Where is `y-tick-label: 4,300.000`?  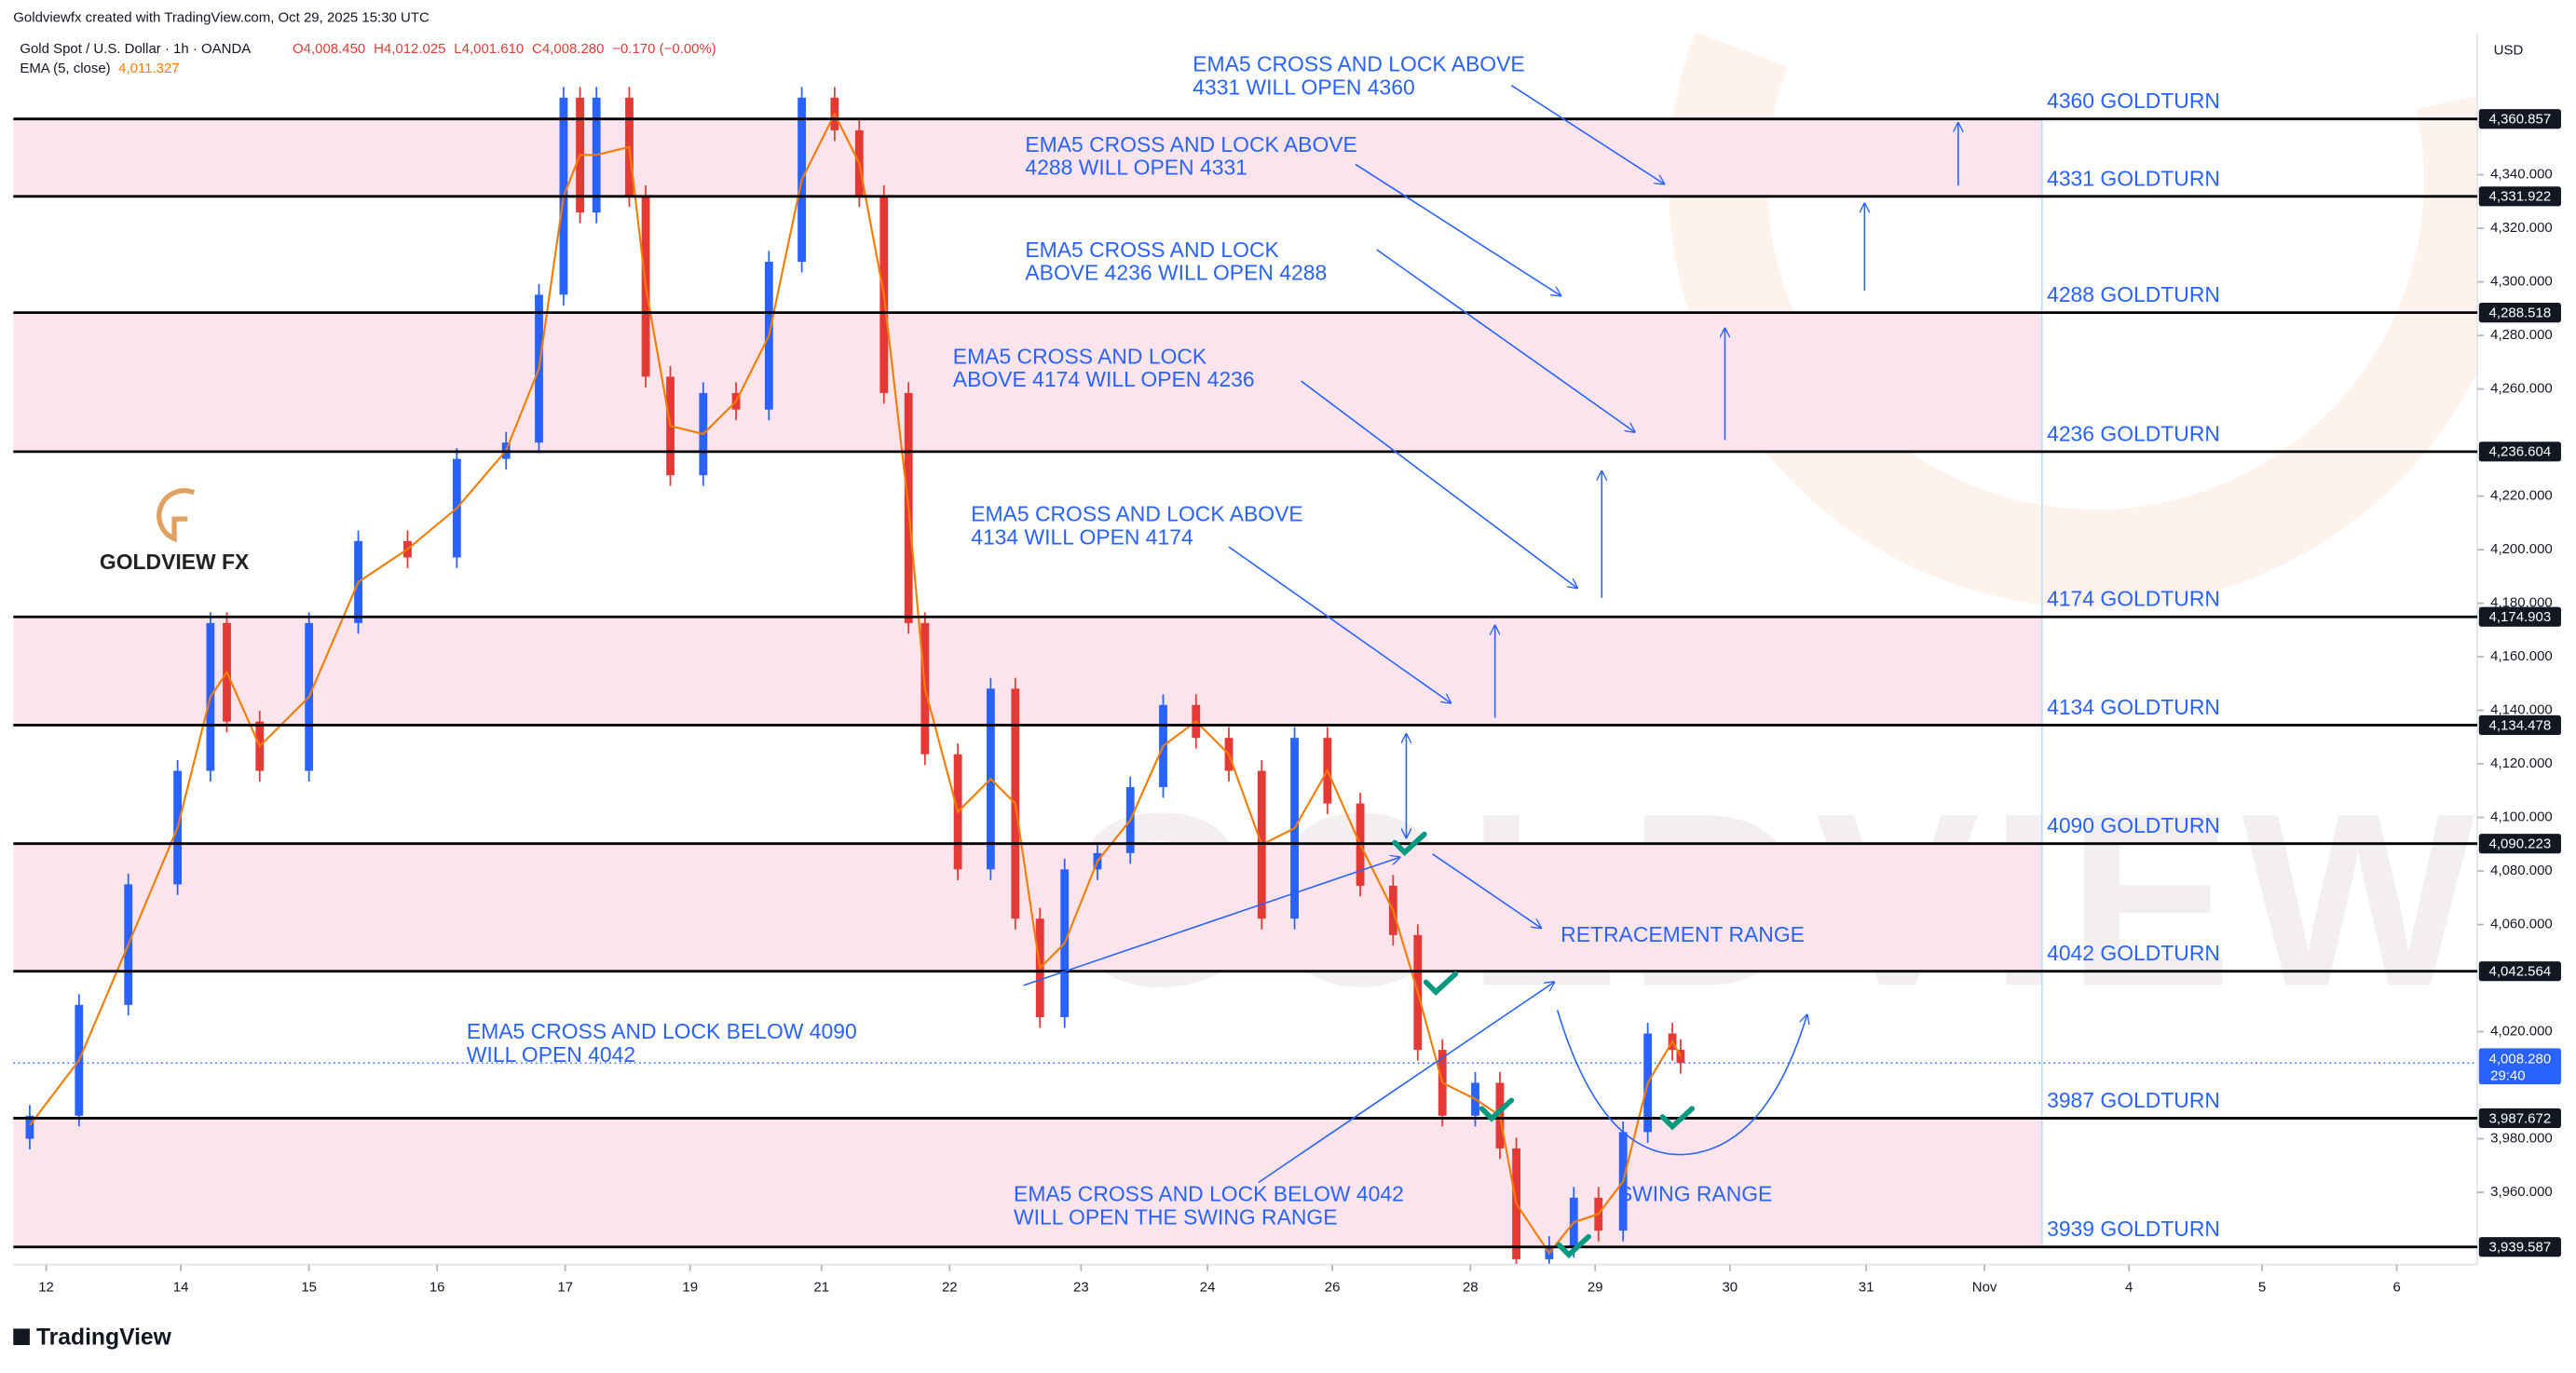
y-tick-label: 4,300.000 is located at coordinates (2521, 282).